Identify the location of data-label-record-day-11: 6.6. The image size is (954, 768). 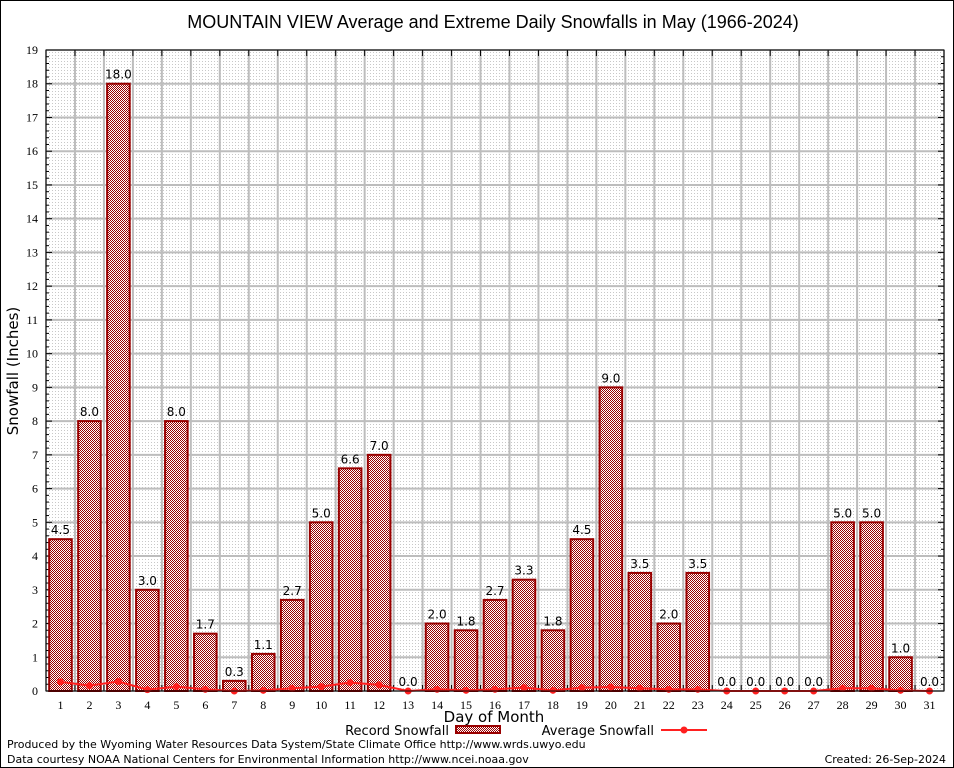
(350, 459).